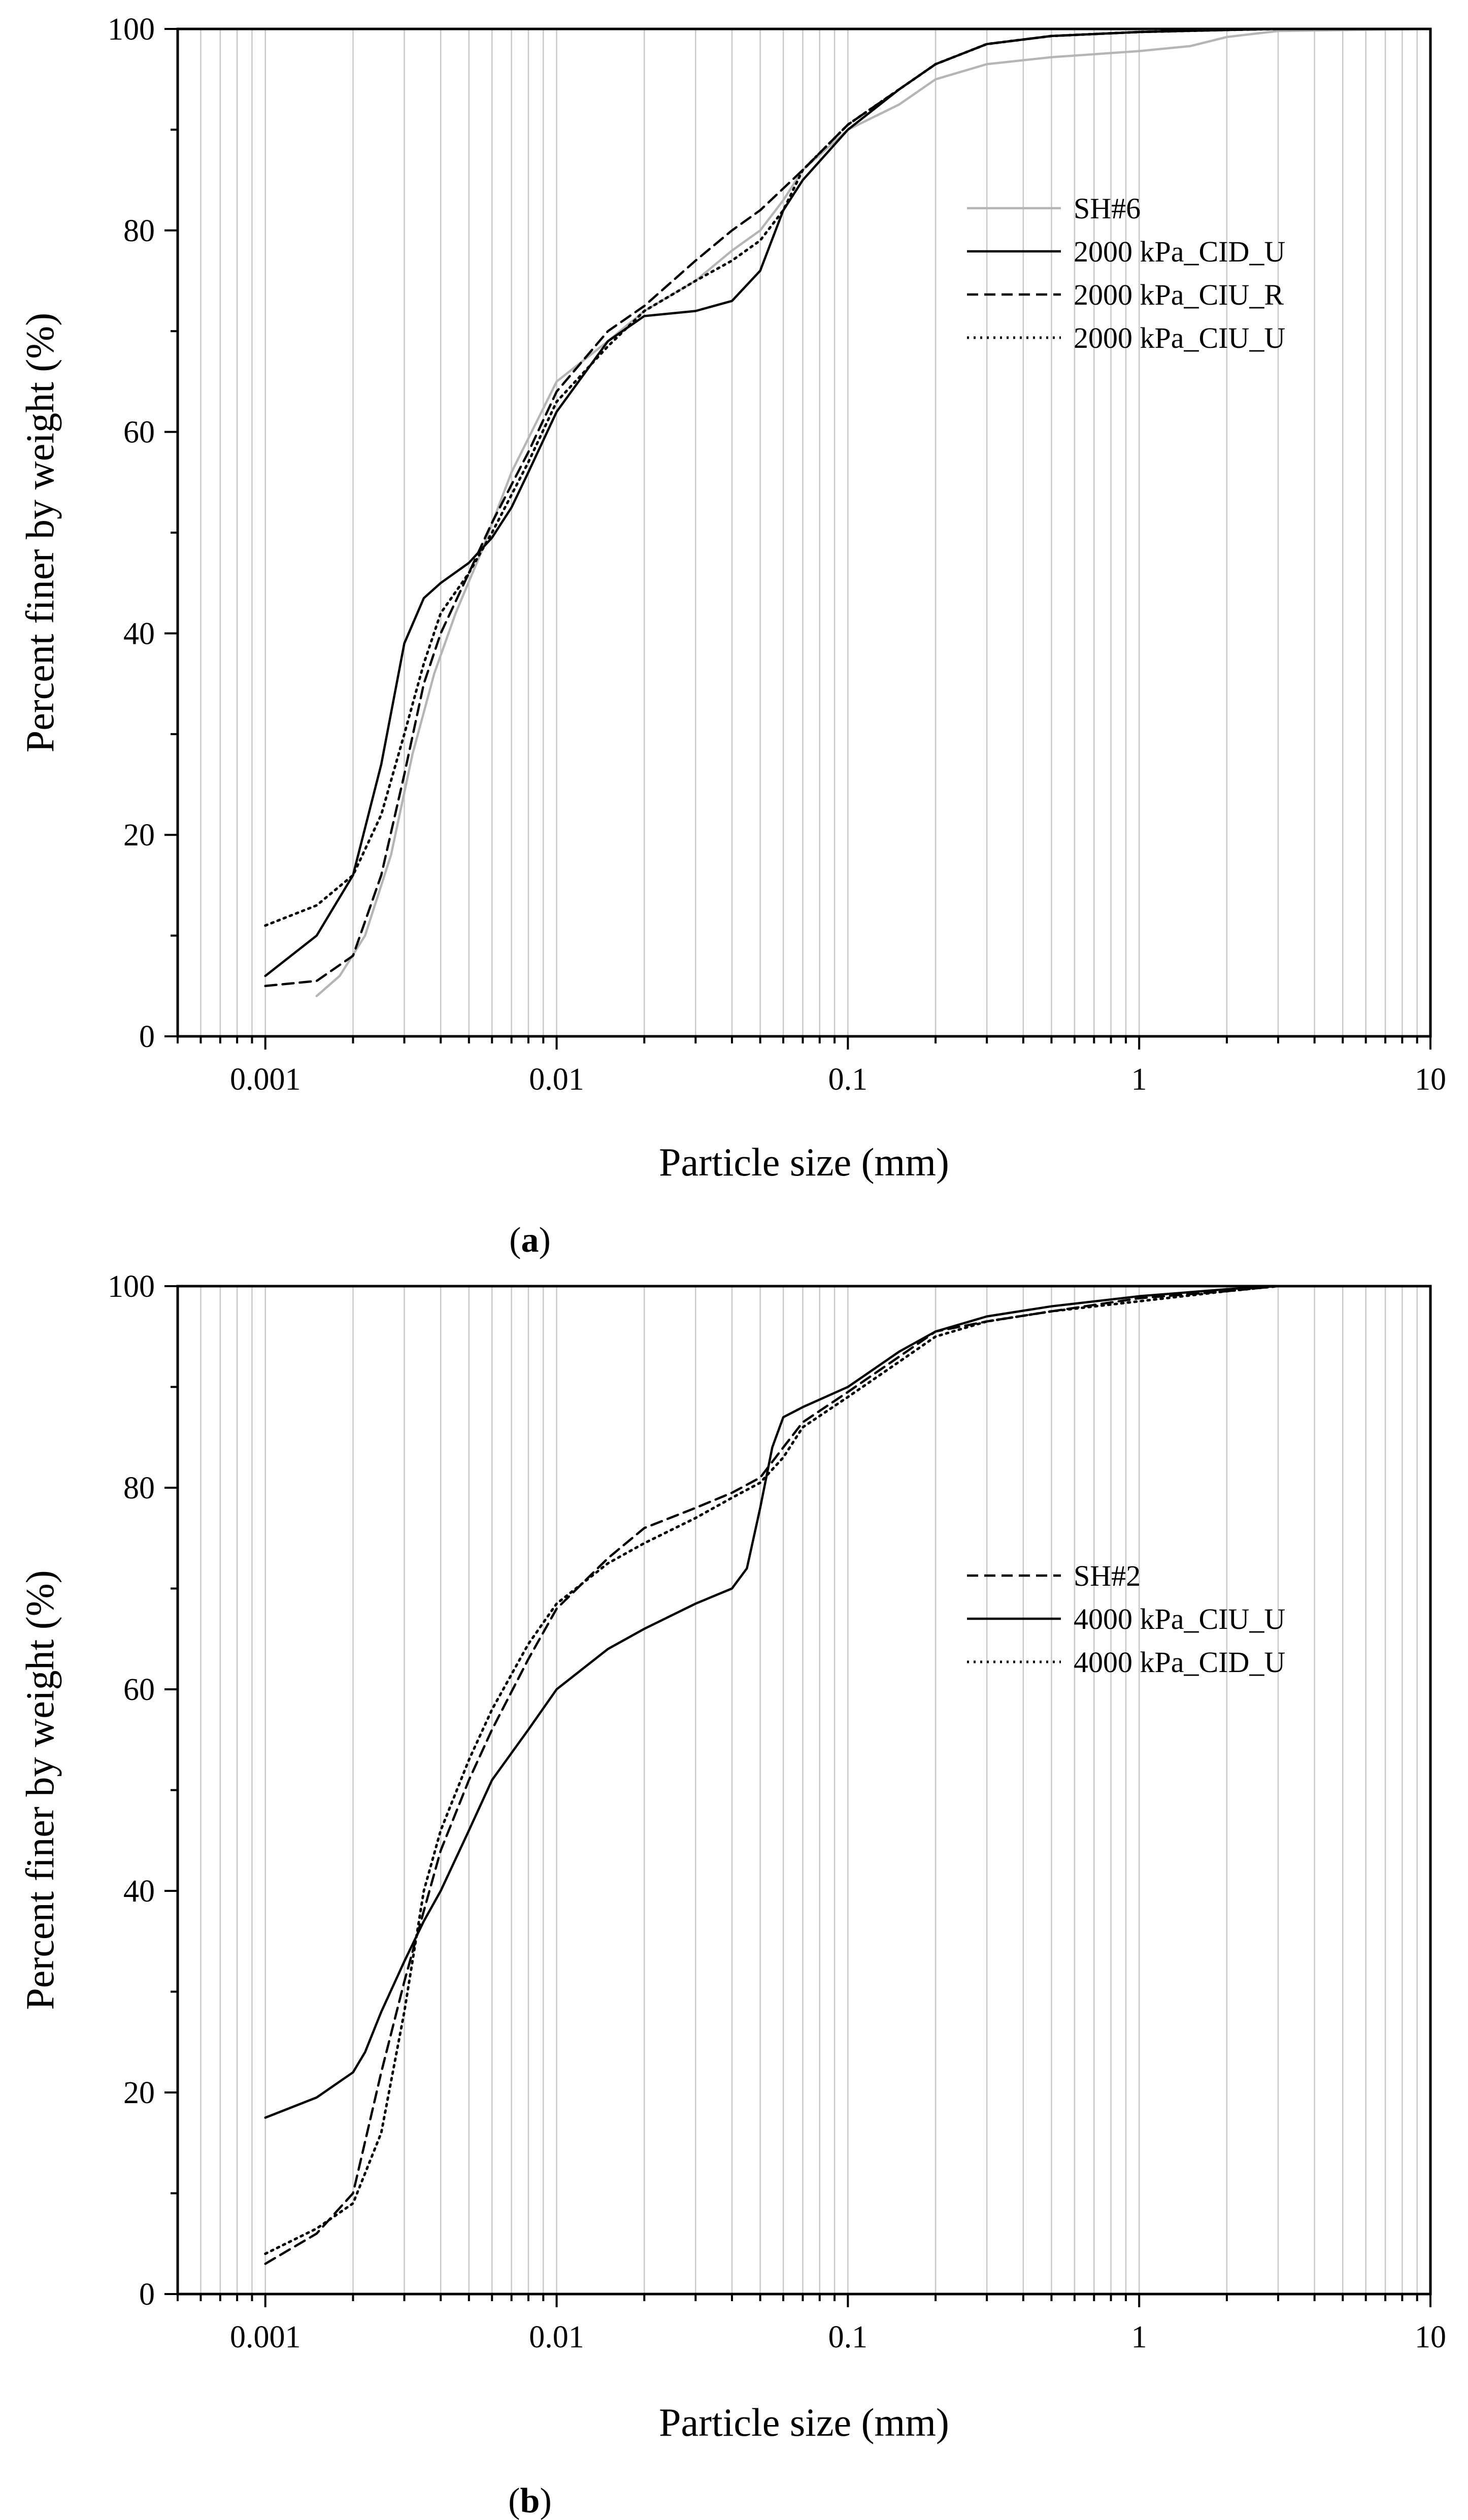 Image resolution: width=1468 pixels, height=2520 pixels. I want to click on panel-caption: (a), so click(530, 1240).